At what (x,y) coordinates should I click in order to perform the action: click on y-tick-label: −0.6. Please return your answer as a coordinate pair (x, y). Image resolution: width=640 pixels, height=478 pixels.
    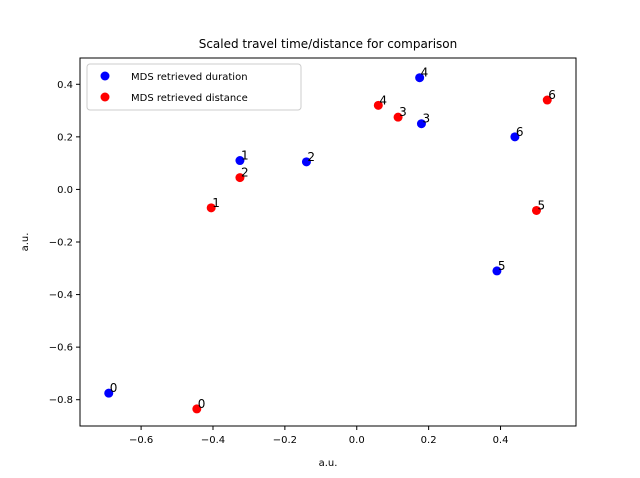
    Looking at the image, I should click on (61, 348).